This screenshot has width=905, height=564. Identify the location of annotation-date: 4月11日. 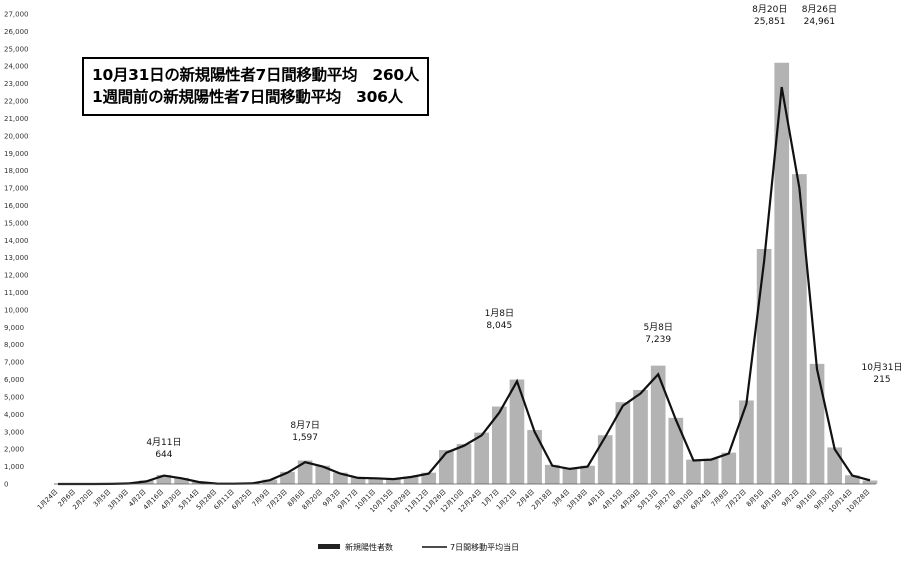
(163, 442).